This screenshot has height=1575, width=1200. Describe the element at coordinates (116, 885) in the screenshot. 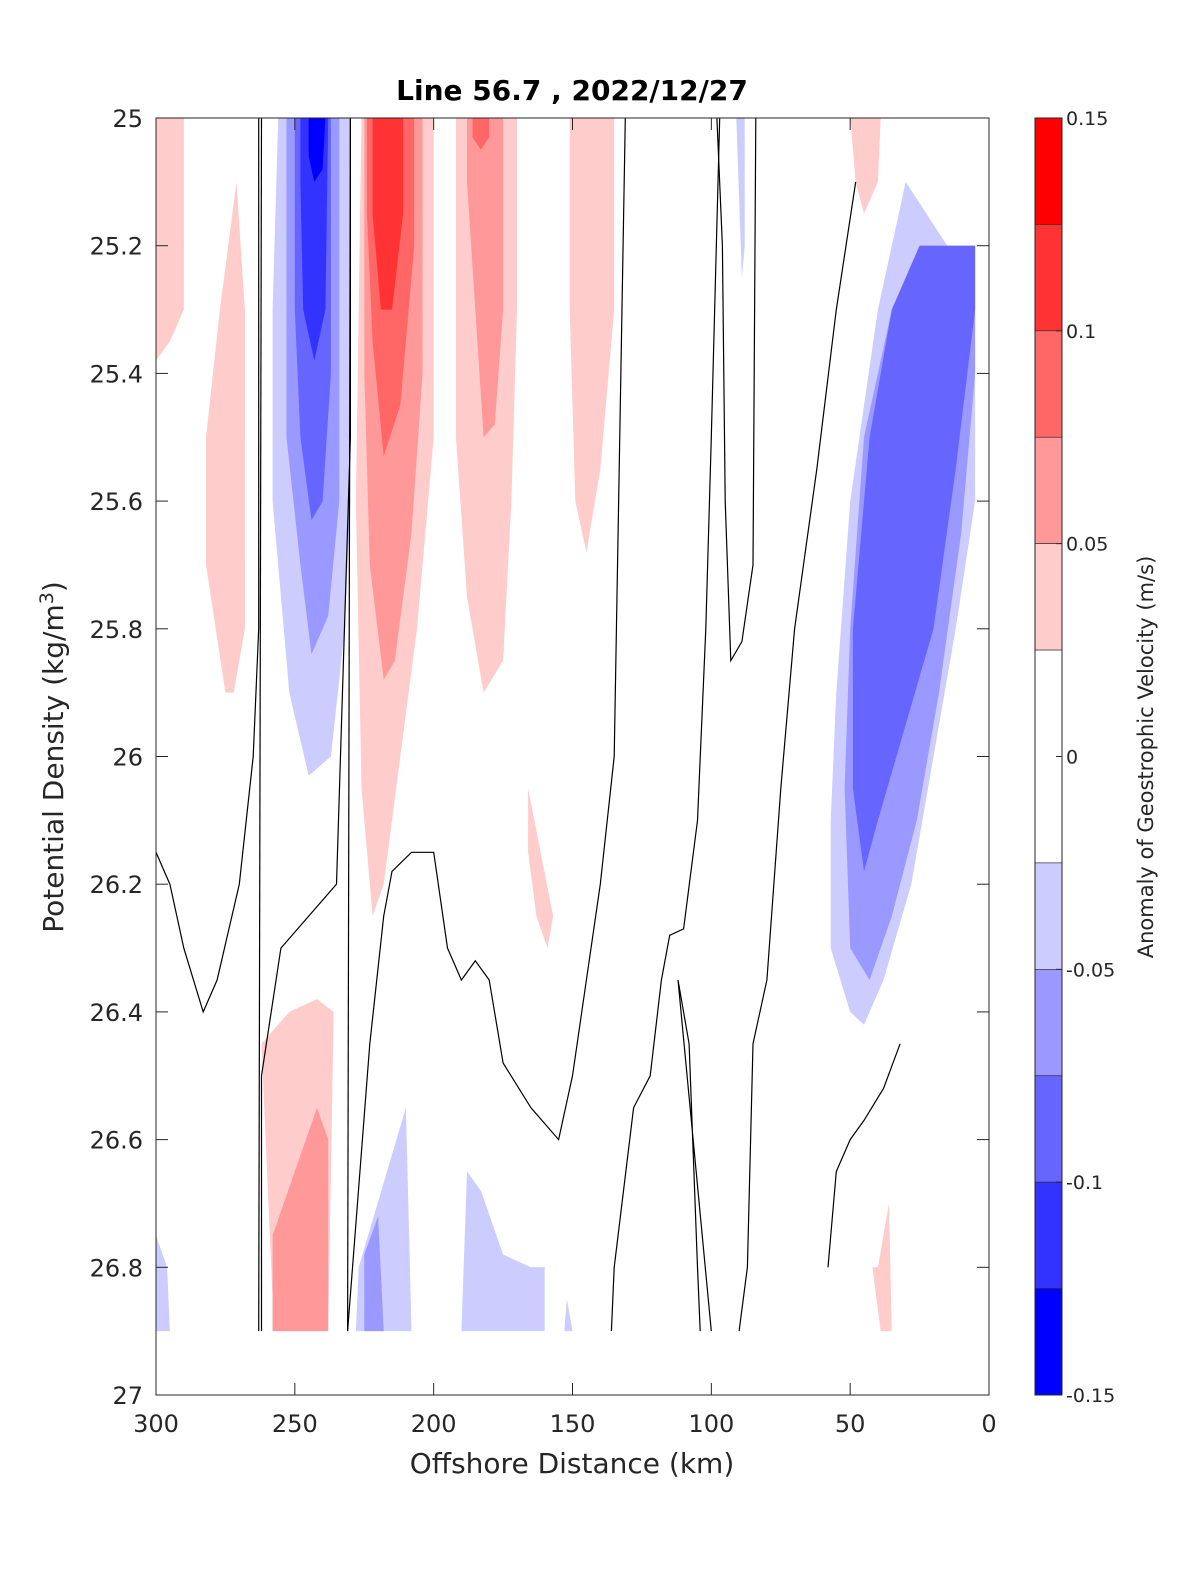

I see `y-tick-label: 26.2` at that location.